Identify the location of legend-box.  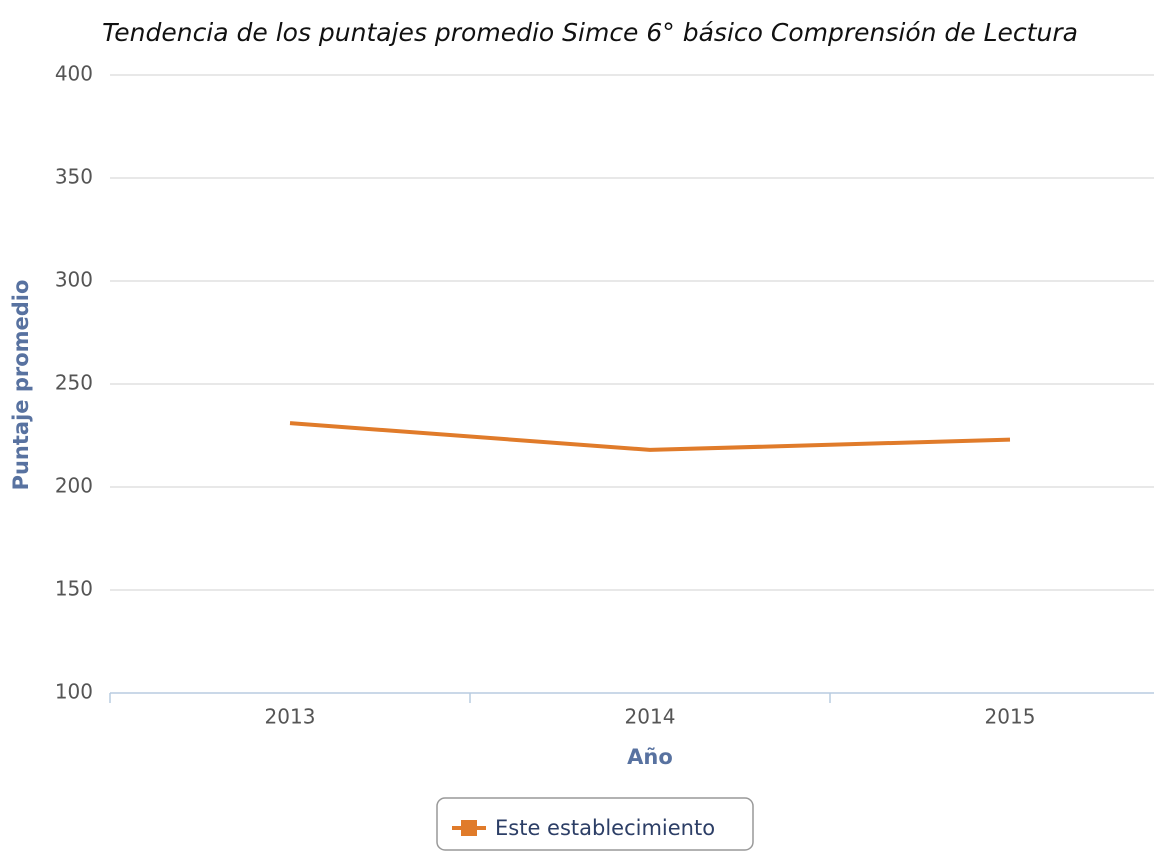
(595, 824).